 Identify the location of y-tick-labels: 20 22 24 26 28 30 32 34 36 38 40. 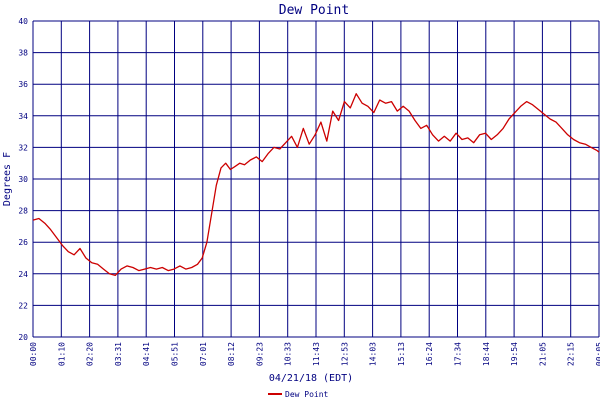
(23, 179).